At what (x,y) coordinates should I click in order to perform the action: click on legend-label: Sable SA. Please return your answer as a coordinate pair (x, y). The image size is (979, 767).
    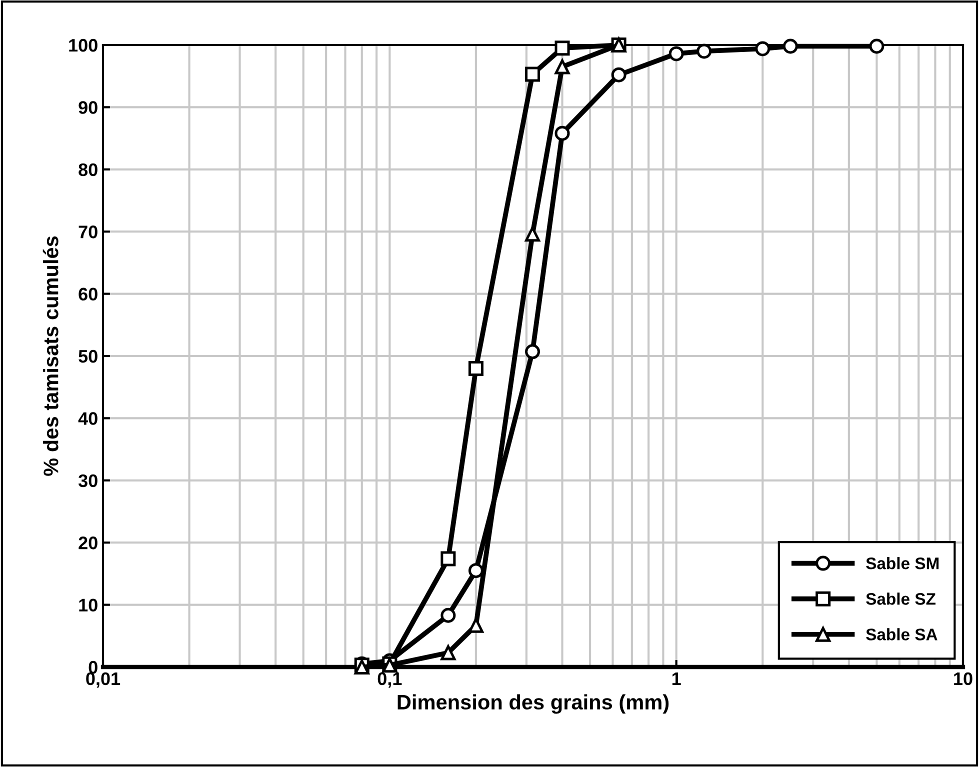
    Looking at the image, I should click on (902, 634).